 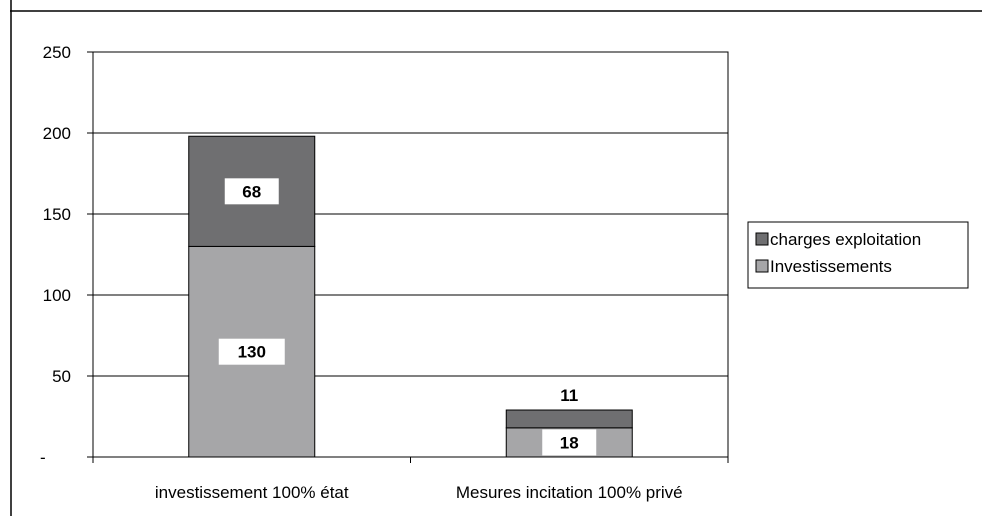 What do you see at coordinates (43, 457) in the screenshot?
I see `y-tick-label: -` at bounding box center [43, 457].